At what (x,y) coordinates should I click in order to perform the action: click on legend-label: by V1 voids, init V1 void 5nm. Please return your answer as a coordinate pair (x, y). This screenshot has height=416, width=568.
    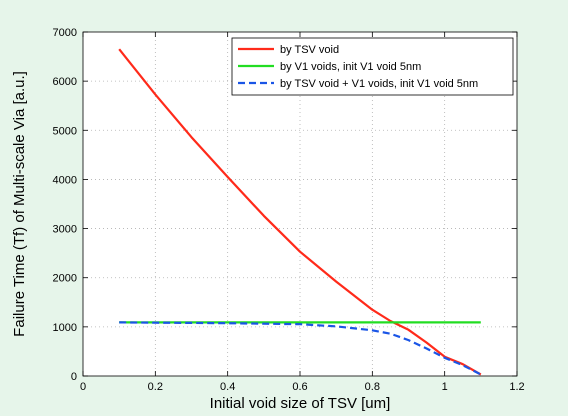
    Looking at the image, I should click on (350, 67).